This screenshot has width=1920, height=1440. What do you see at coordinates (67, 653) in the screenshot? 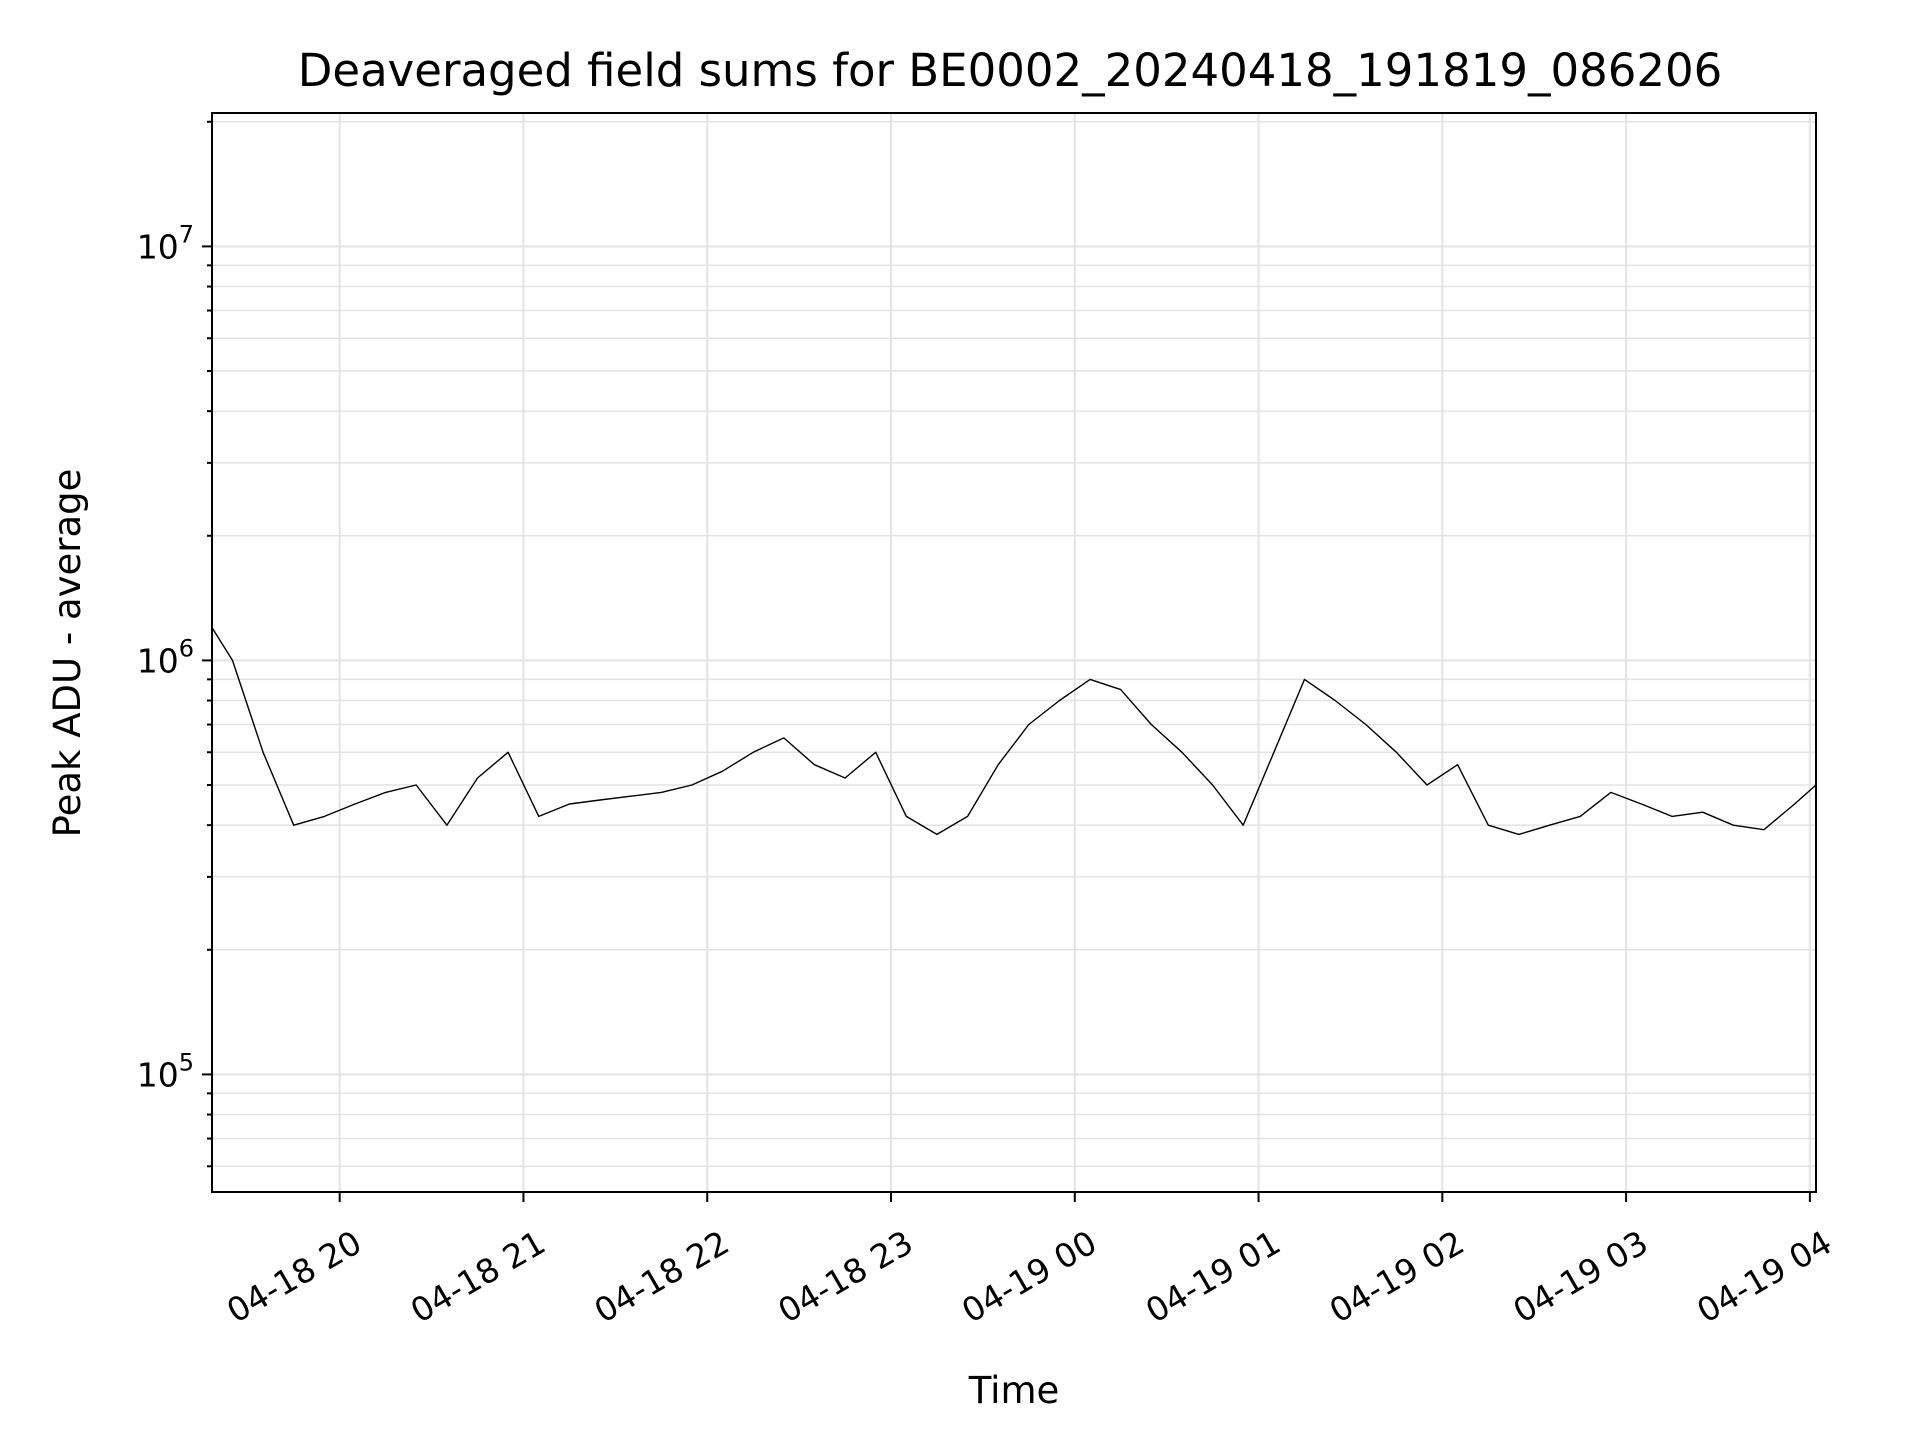
I see `y-axis-label: Peak ADU - average` at bounding box center [67, 653].